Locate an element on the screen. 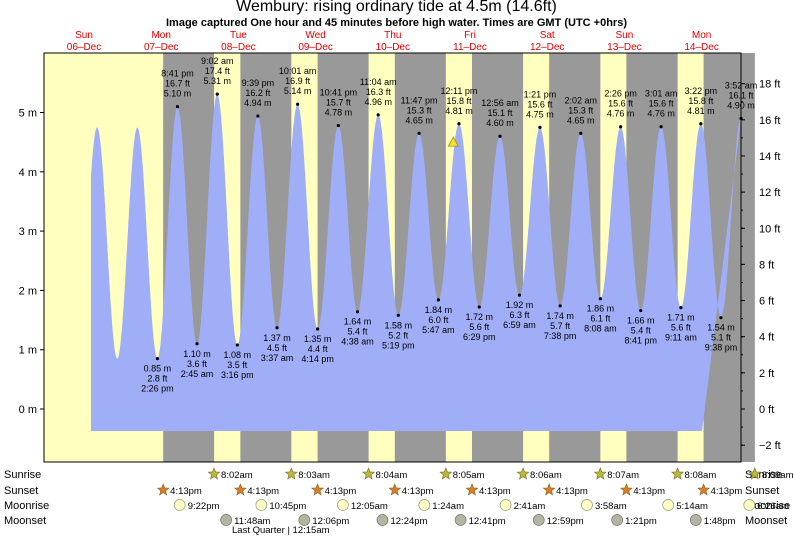  tide-m-label: 4.76 m is located at coordinates (621, 114).